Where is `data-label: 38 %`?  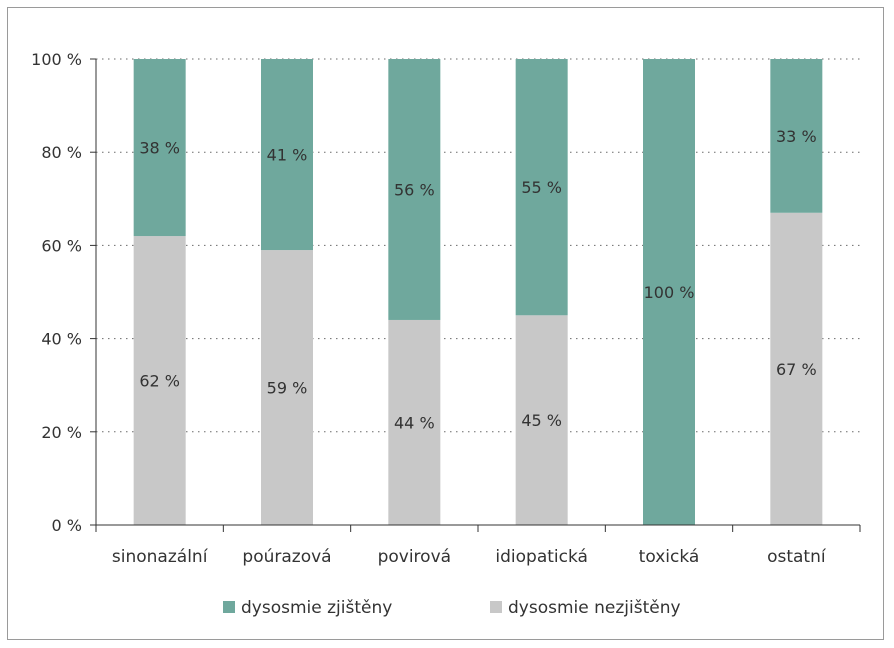
data-label: 38 % is located at coordinates (159, 148).